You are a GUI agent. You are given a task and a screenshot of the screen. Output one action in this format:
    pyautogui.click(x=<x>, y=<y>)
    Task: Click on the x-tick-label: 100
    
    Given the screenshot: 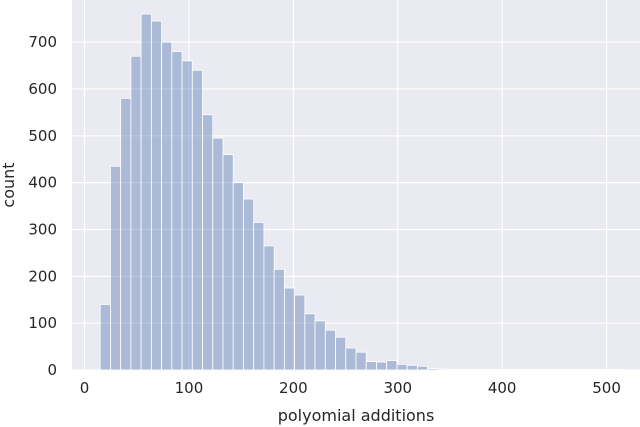 What is the action you would take?
    pyautogui.click(x=189, y=388)
    